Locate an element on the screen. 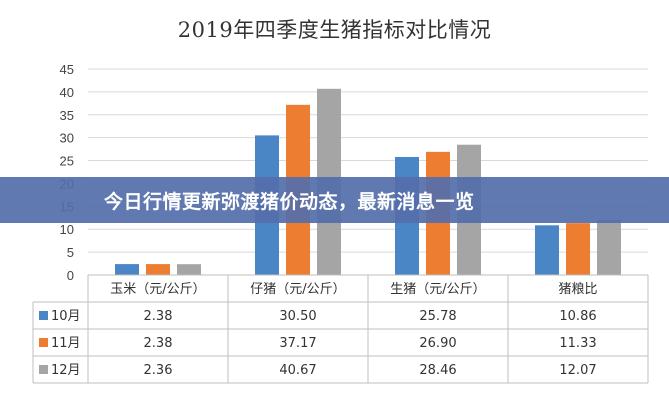  y-tick-label: 25 is located at coordinates (67, 161).